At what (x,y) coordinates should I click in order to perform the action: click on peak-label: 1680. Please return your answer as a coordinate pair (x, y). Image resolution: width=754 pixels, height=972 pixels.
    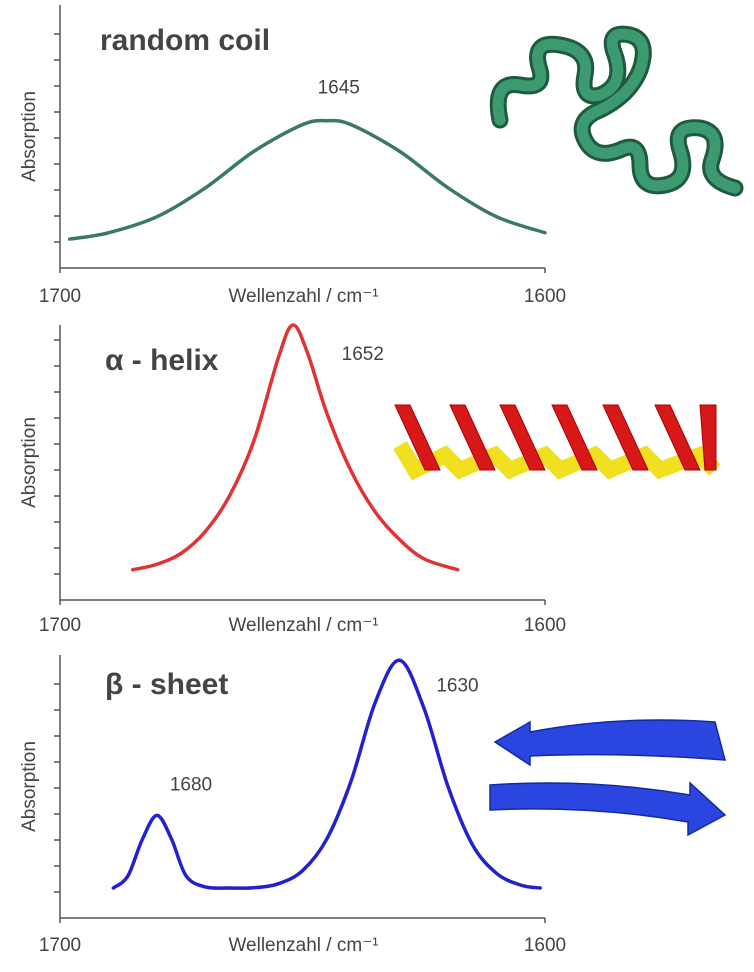
    Looking at the image, I should click on (191, 784).